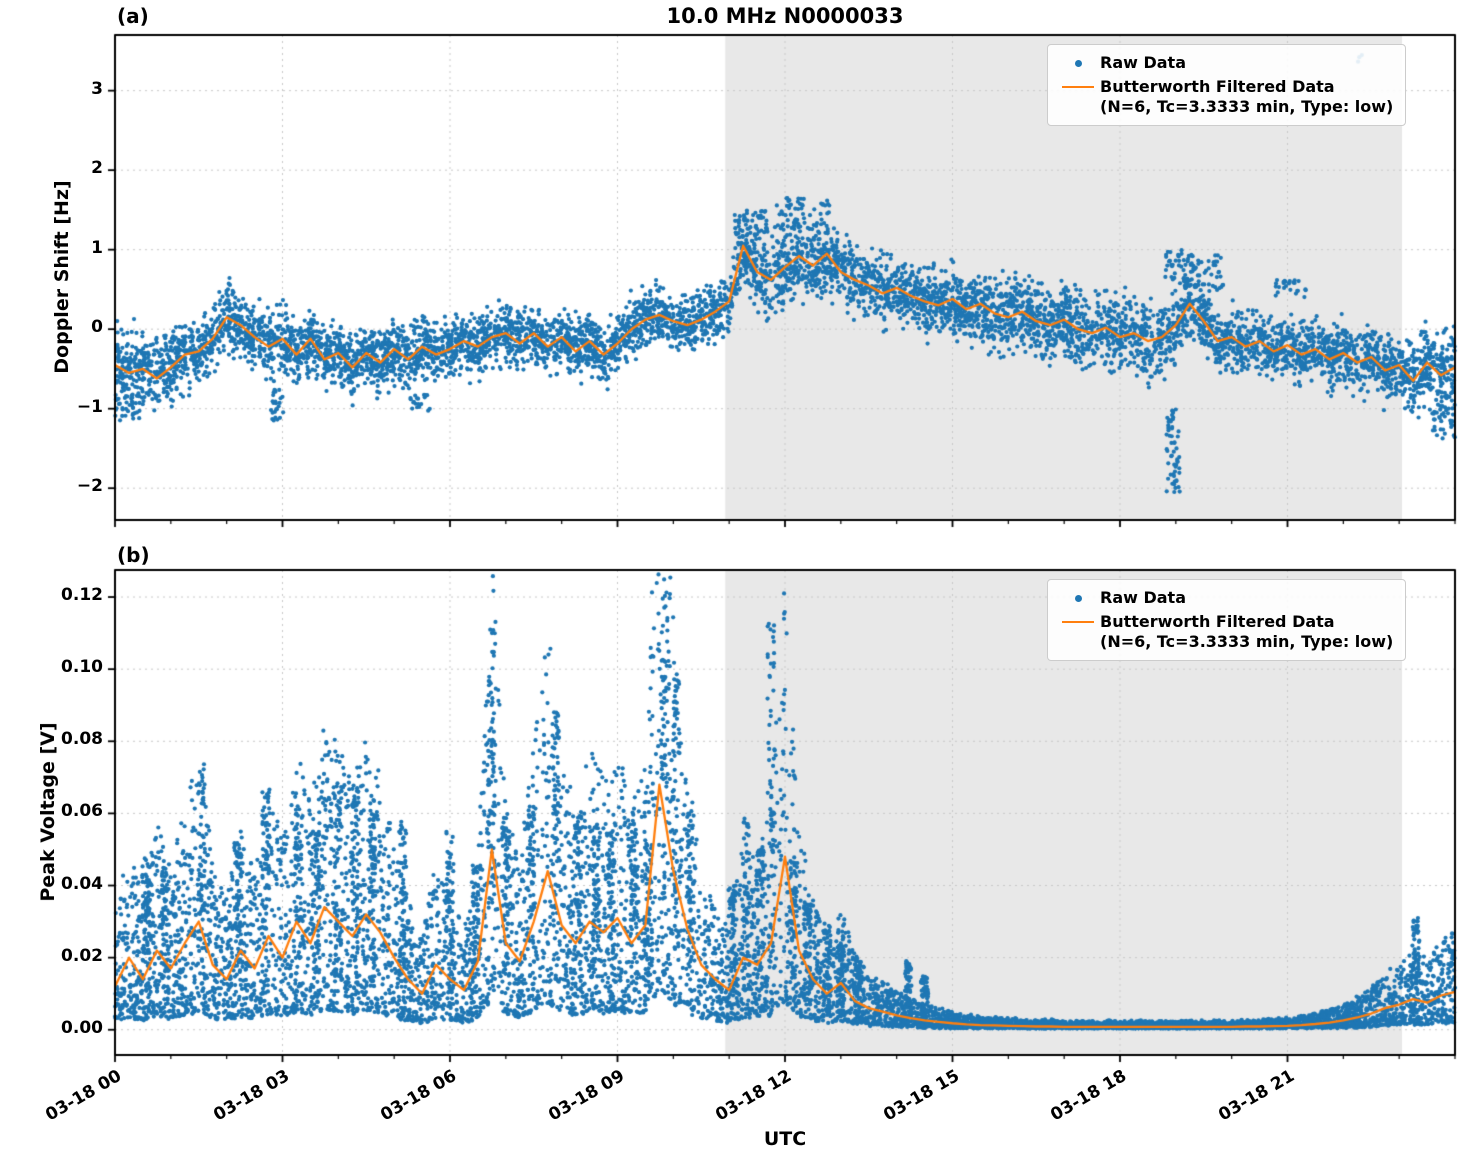  What do you see at coordinates (62, 277) in the screenshot?
I see `panel-a-ylabel: Doppler Shift [Hz]` at bounding box center [62, 277].